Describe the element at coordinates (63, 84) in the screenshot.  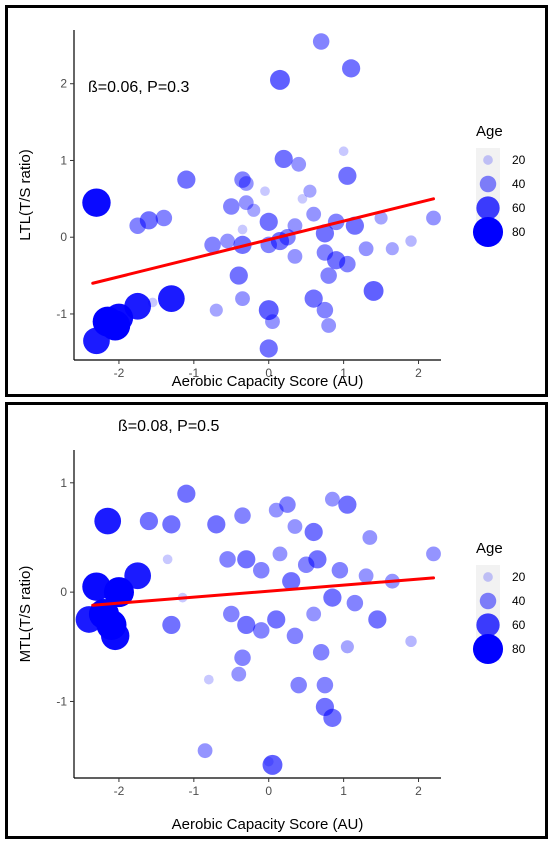
I see `y-tick-label: 2` at that location.